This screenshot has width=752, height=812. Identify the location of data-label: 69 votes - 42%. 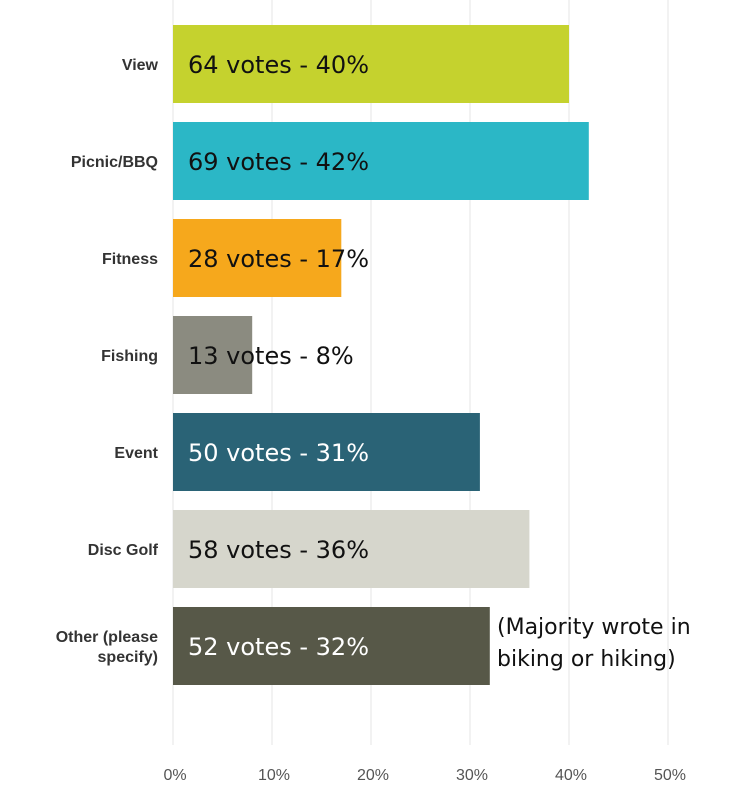
(278, 162).